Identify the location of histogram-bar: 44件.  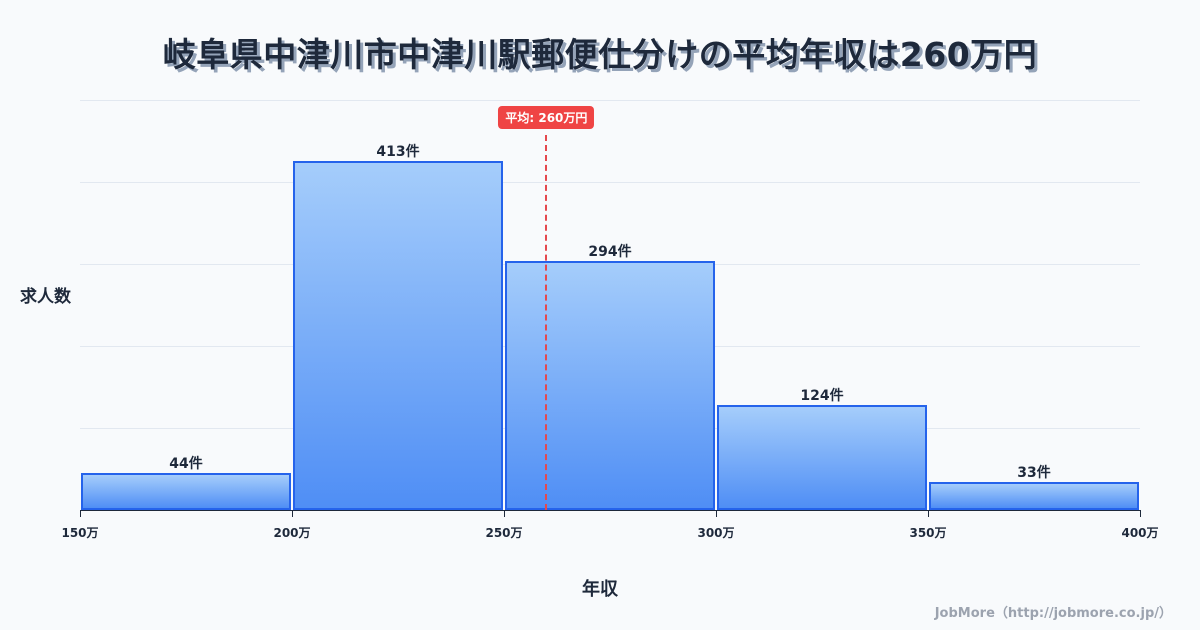
(186, 483).